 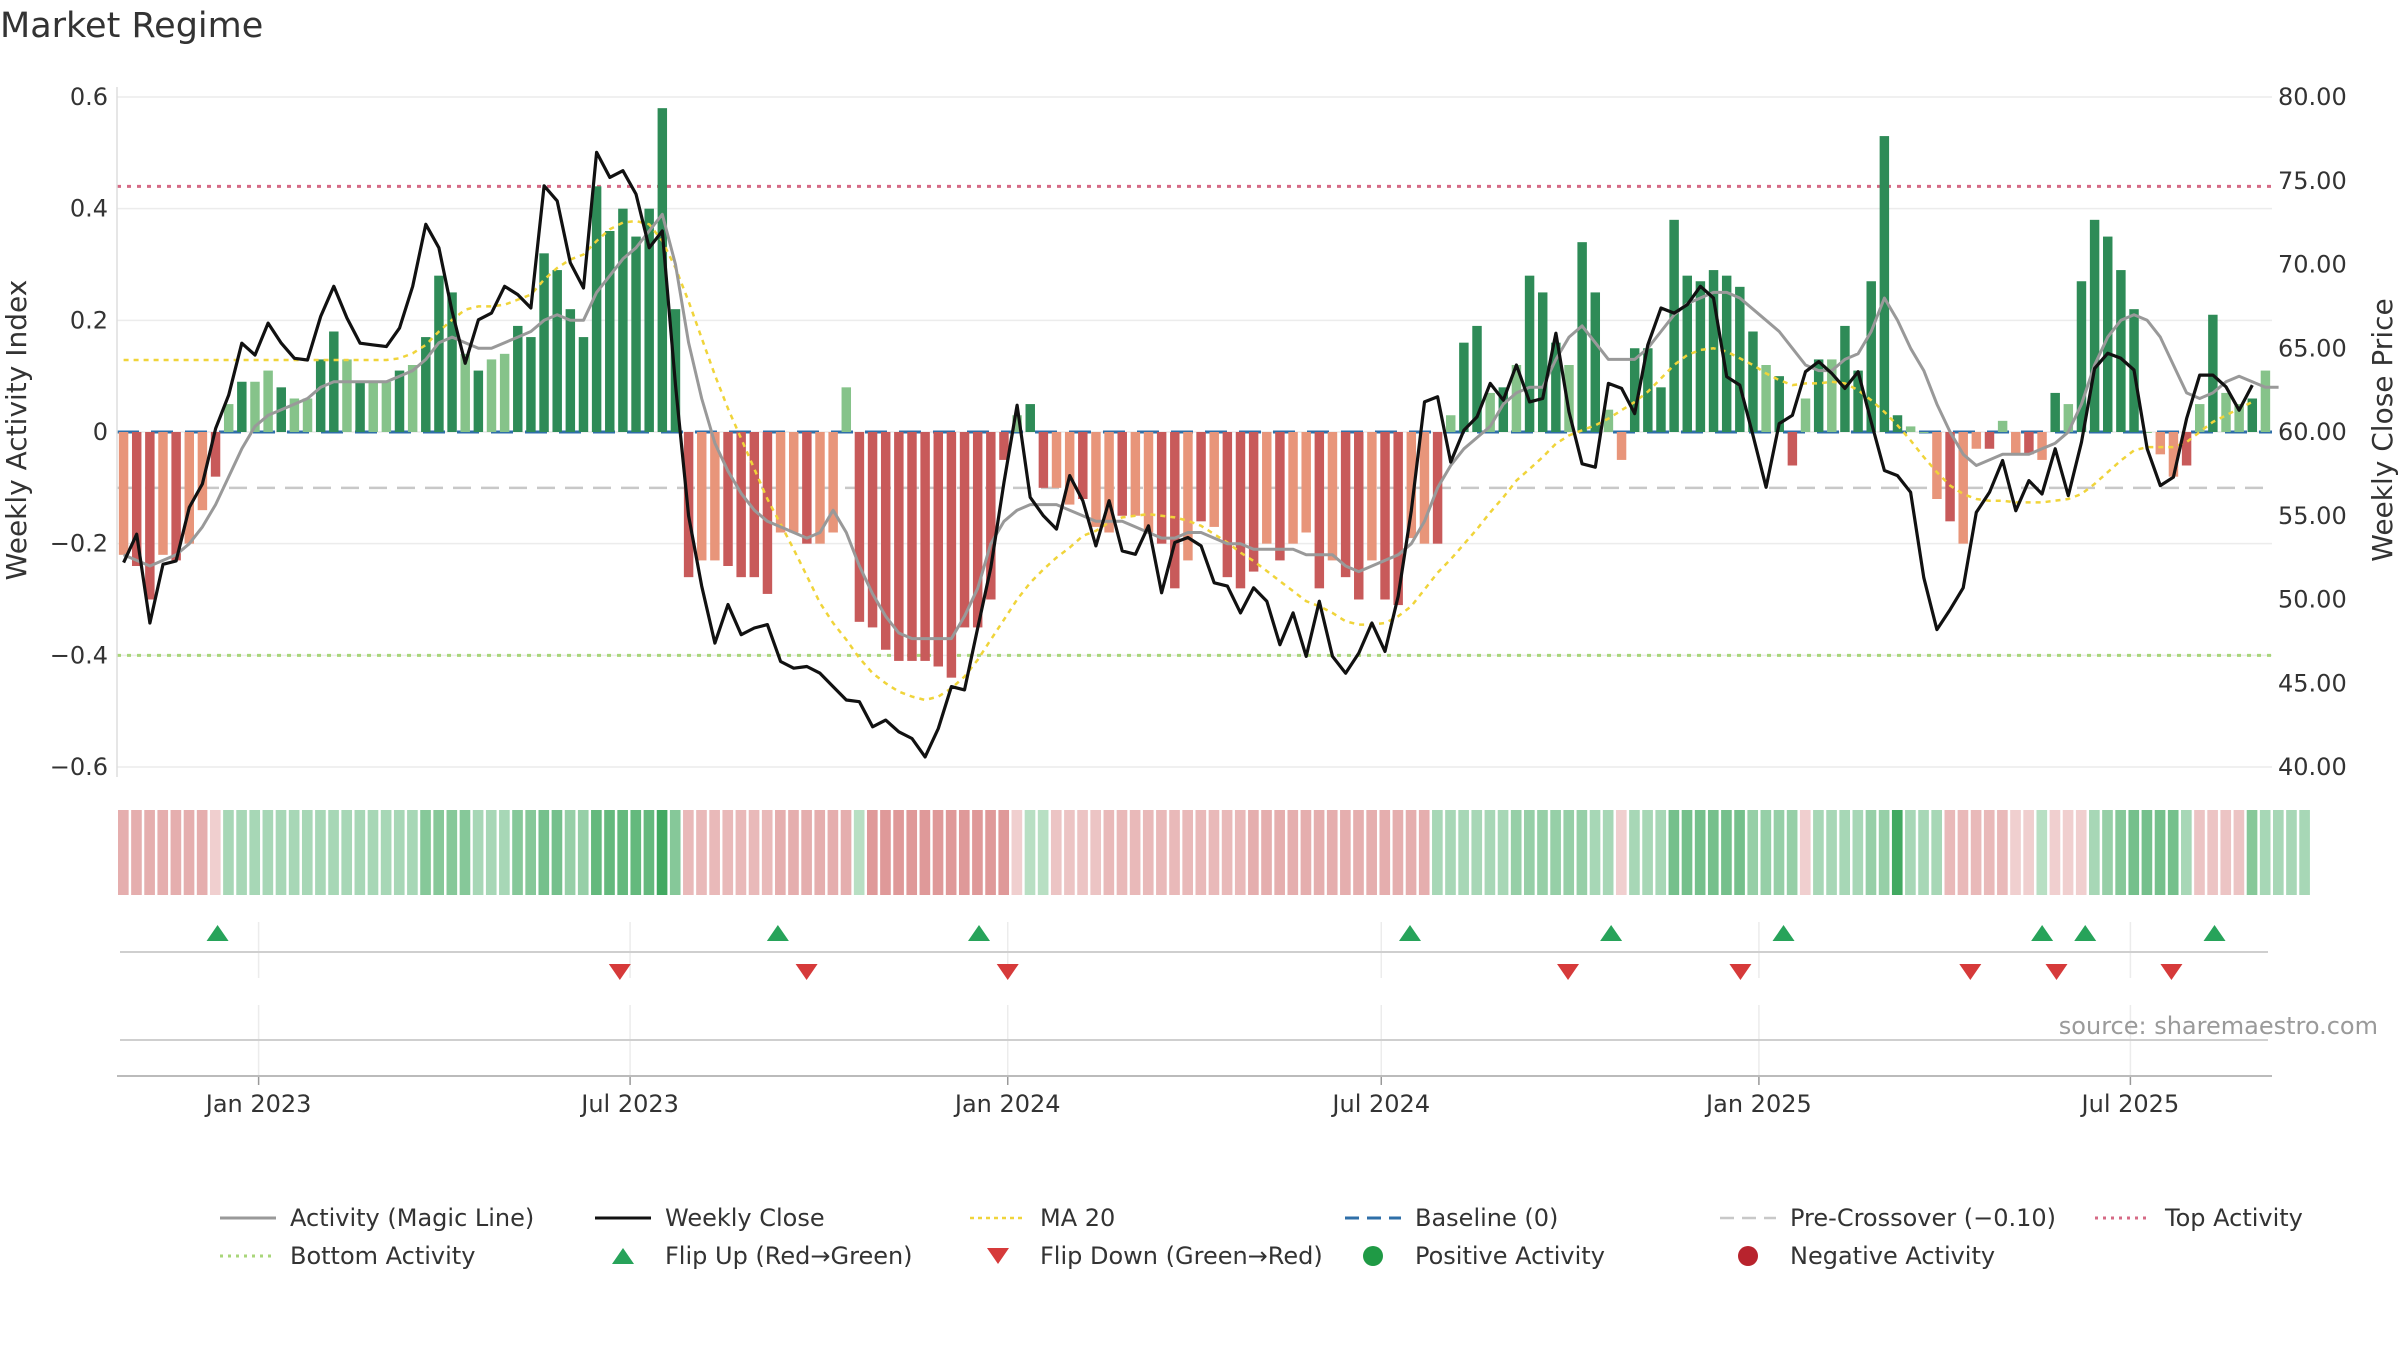 I want to click on legend-label: MA 20, so click(x=1078, y=1218).